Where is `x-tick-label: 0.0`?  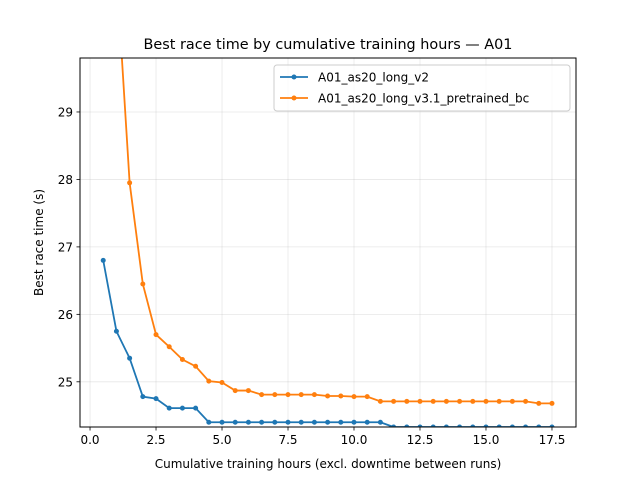 x-tick-label: 0.0 is located at coordinates (89, 440).